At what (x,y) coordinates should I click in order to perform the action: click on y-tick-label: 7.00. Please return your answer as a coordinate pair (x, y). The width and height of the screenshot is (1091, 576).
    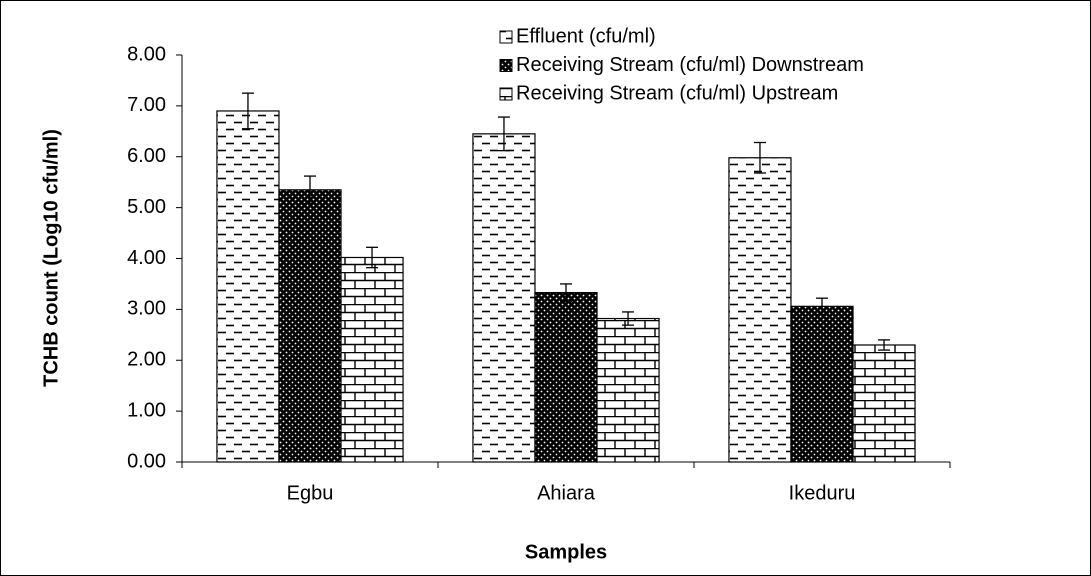
    Looking at the image, I should click on (146, 105).